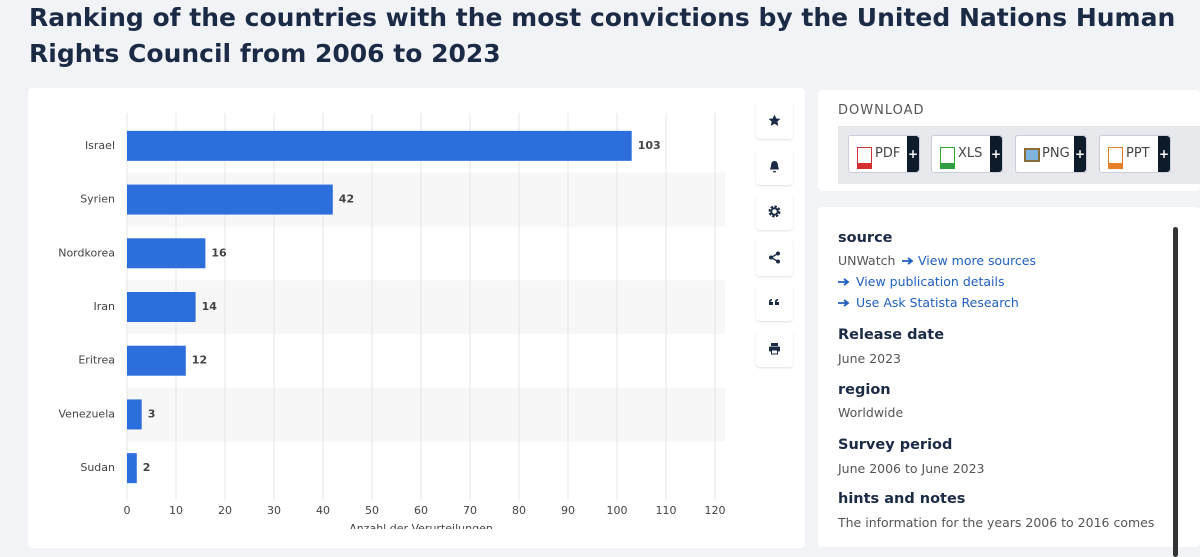 Image resolution: width=1200 pixels, height=557 pixels. Describe the element at coordinates (470, 510) in the screenshot. I see `x-tick-label: 70` at that location.